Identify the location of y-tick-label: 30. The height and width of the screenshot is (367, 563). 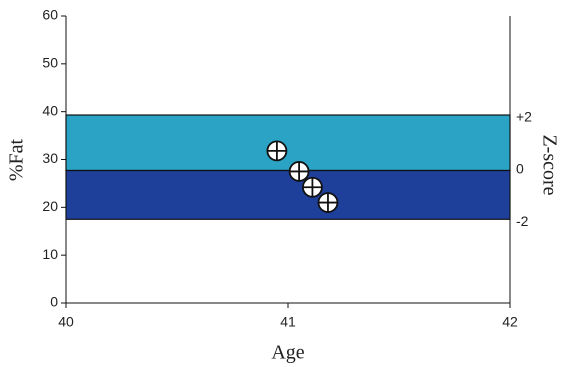
(50, 158).